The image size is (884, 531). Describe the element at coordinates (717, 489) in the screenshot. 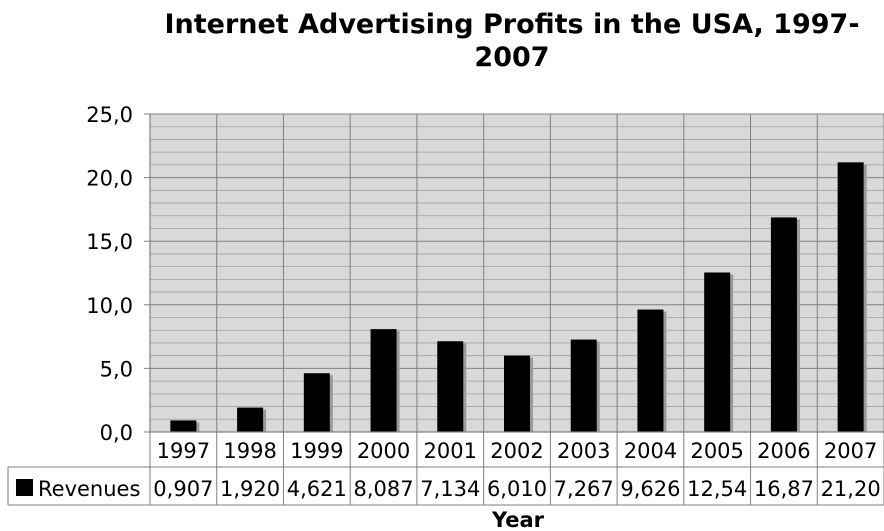

I see `data-table-value: 12,54` at that location.